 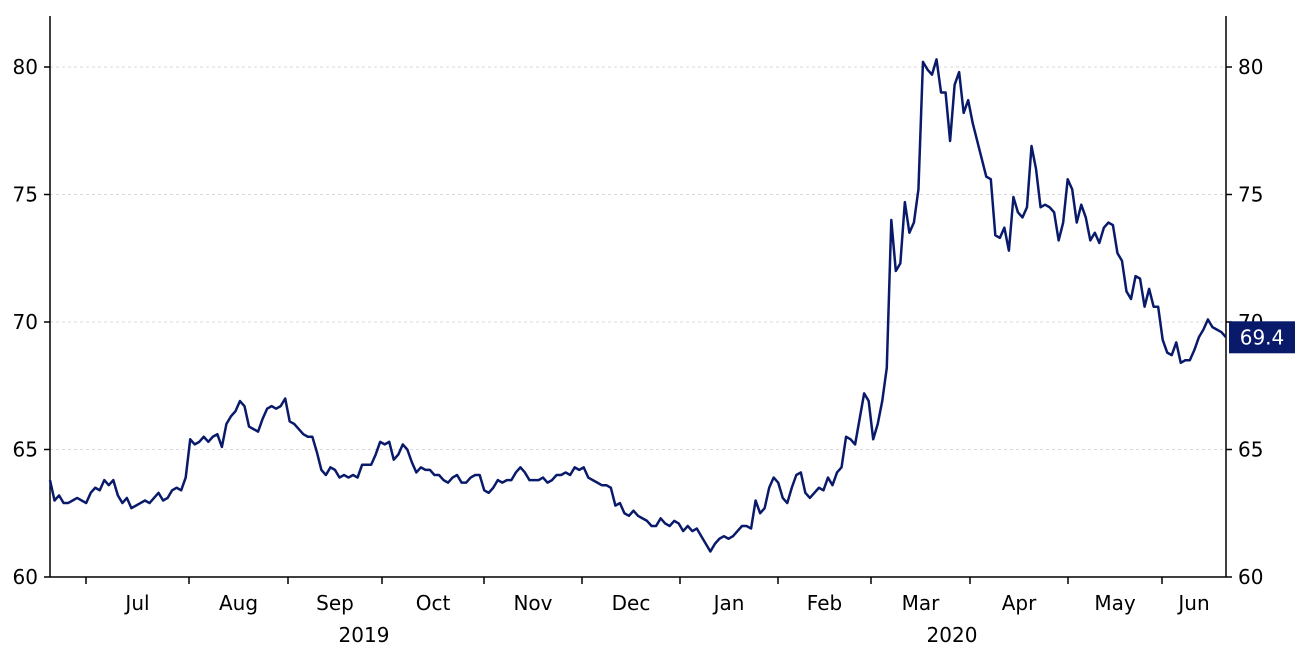 What do you see at coordinates (824, 603) in the screenshot?
I see `x-month-label: Feb` at bounding box center [824, 603].